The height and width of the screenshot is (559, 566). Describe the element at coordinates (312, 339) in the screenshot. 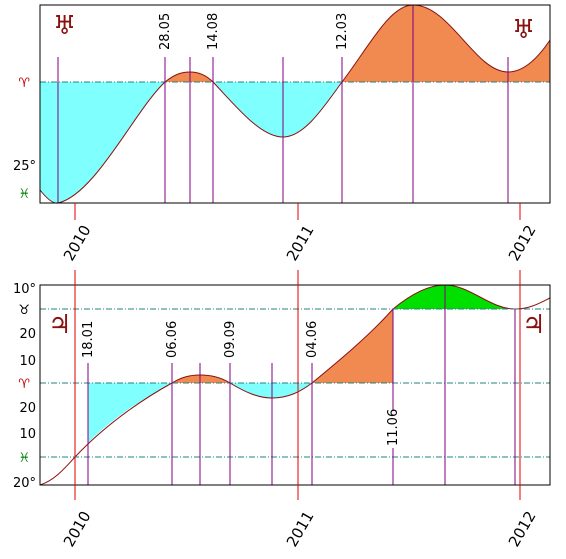

I see `date-label: 04.06` at that location.